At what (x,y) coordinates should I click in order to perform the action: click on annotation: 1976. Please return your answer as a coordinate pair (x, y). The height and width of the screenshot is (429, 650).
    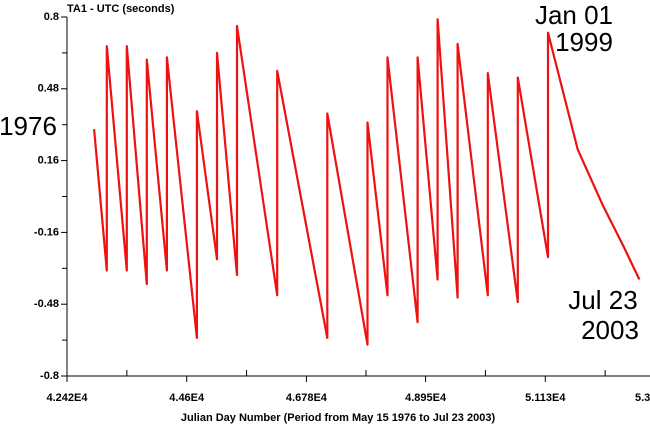
    Looking at the image, I should click on (28, 126).